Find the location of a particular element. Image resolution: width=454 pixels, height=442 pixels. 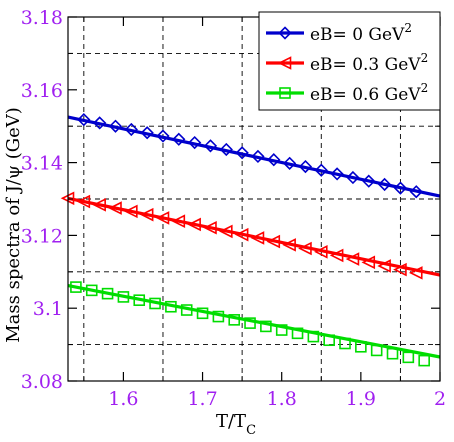

legend-label-text: eB= 0 GeV is located at coordinates (357, 35).